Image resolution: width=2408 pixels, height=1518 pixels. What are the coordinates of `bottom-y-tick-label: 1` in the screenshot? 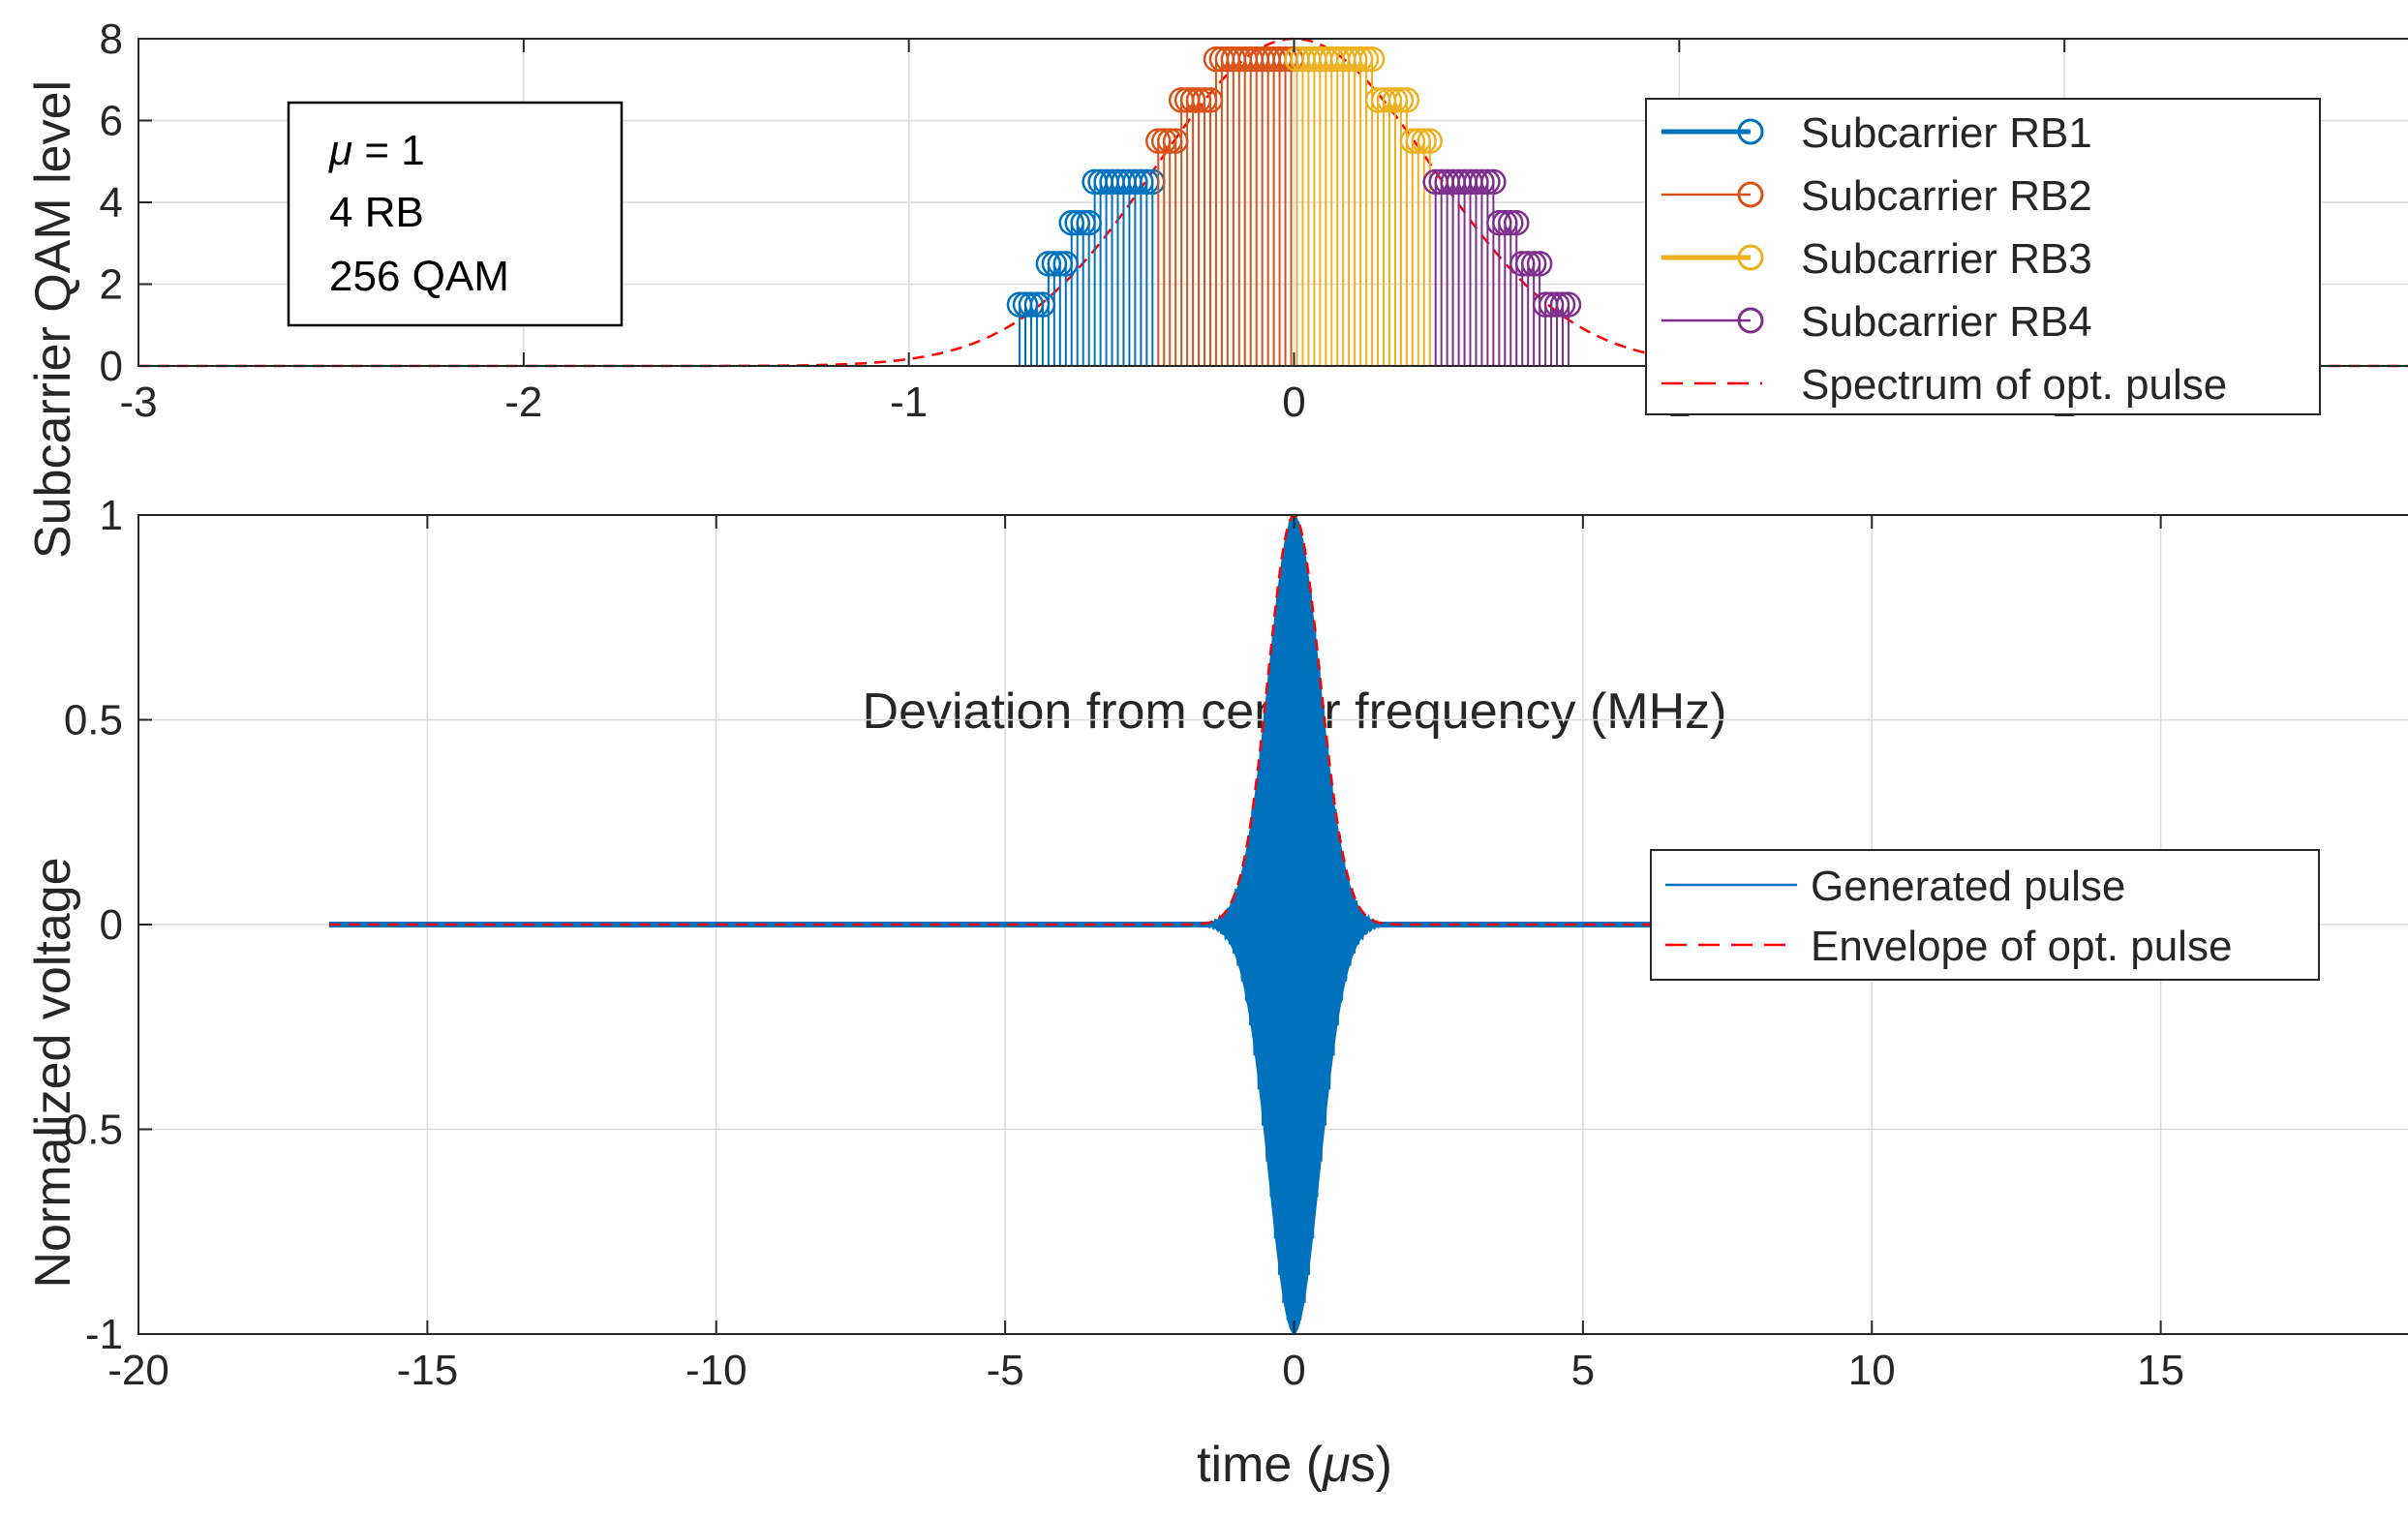 It's located at (111, 515).